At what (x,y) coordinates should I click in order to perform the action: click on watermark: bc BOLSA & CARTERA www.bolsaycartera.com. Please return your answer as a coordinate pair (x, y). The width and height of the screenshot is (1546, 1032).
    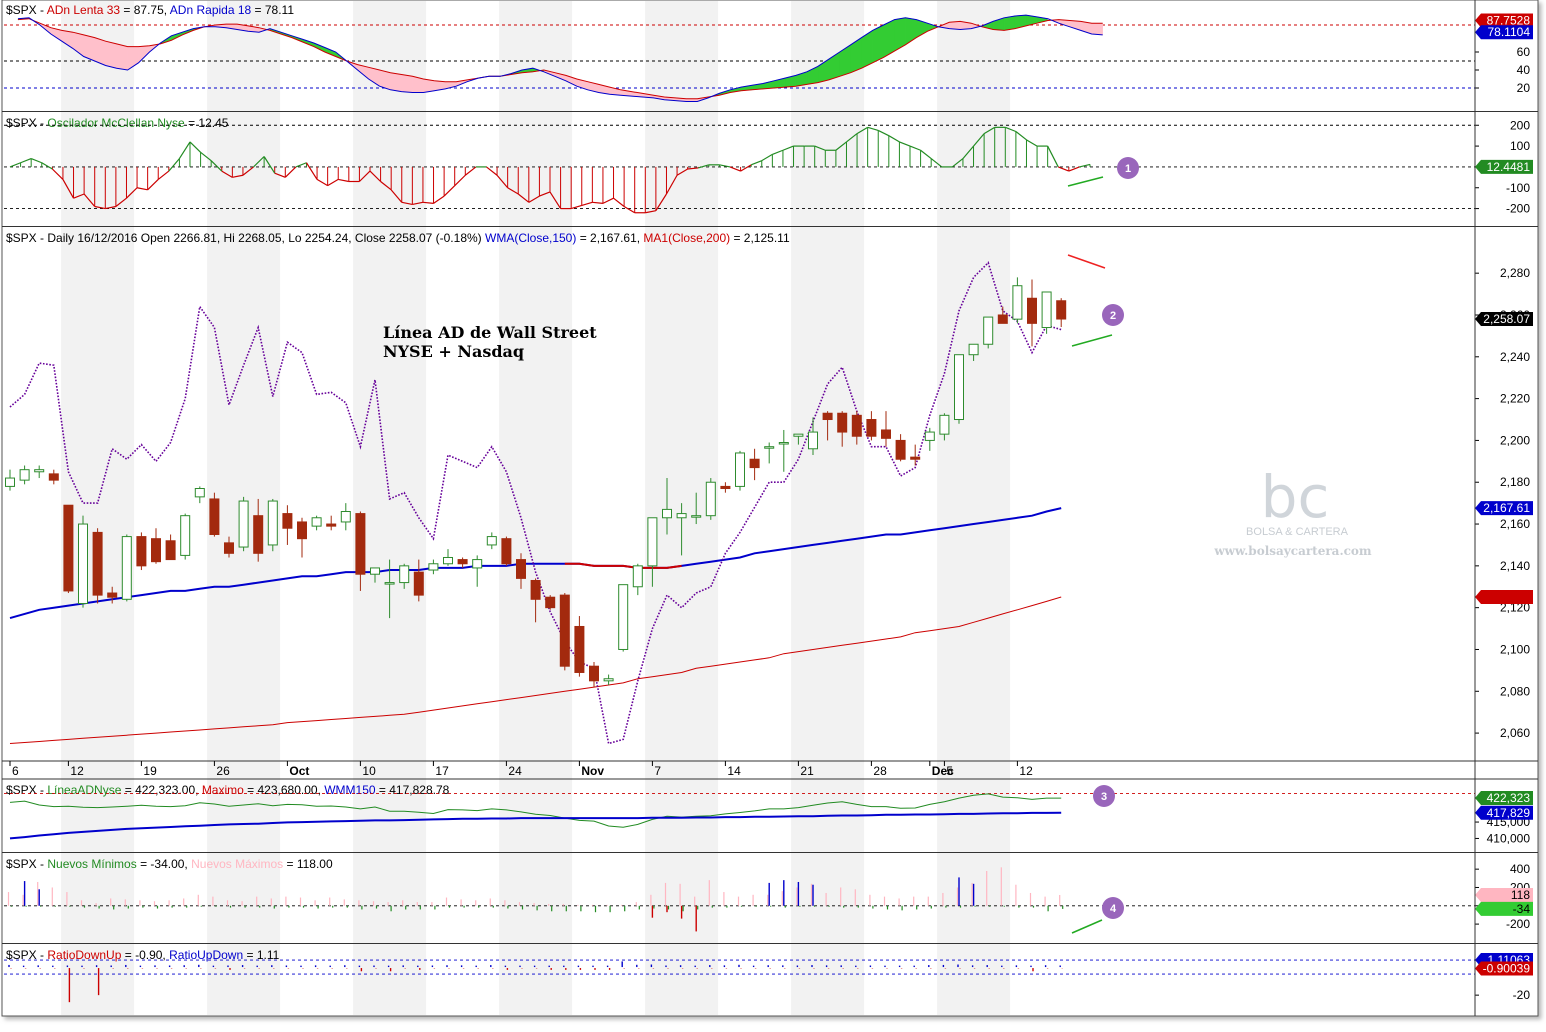
    Looking at the image, I should click on (1292, 510).